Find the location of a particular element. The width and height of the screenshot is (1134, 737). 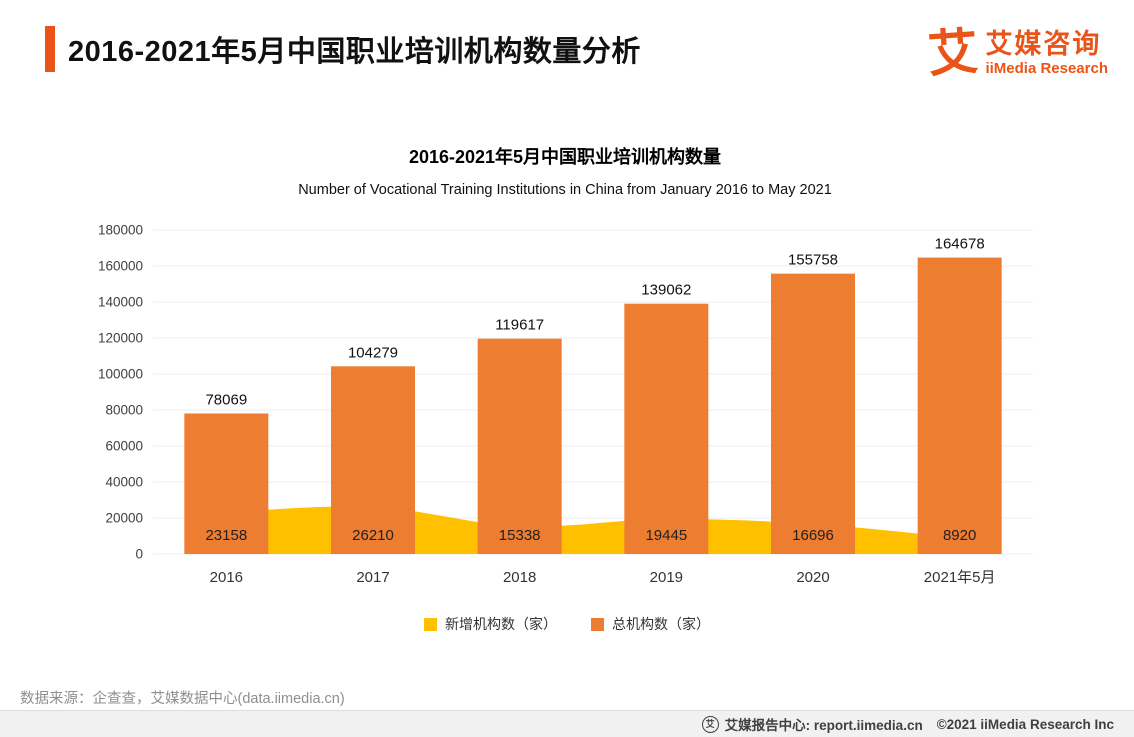

iimedia-logo: 艾 艾媒咨询 iiMedia Research is located at coordinates (1017, 53).